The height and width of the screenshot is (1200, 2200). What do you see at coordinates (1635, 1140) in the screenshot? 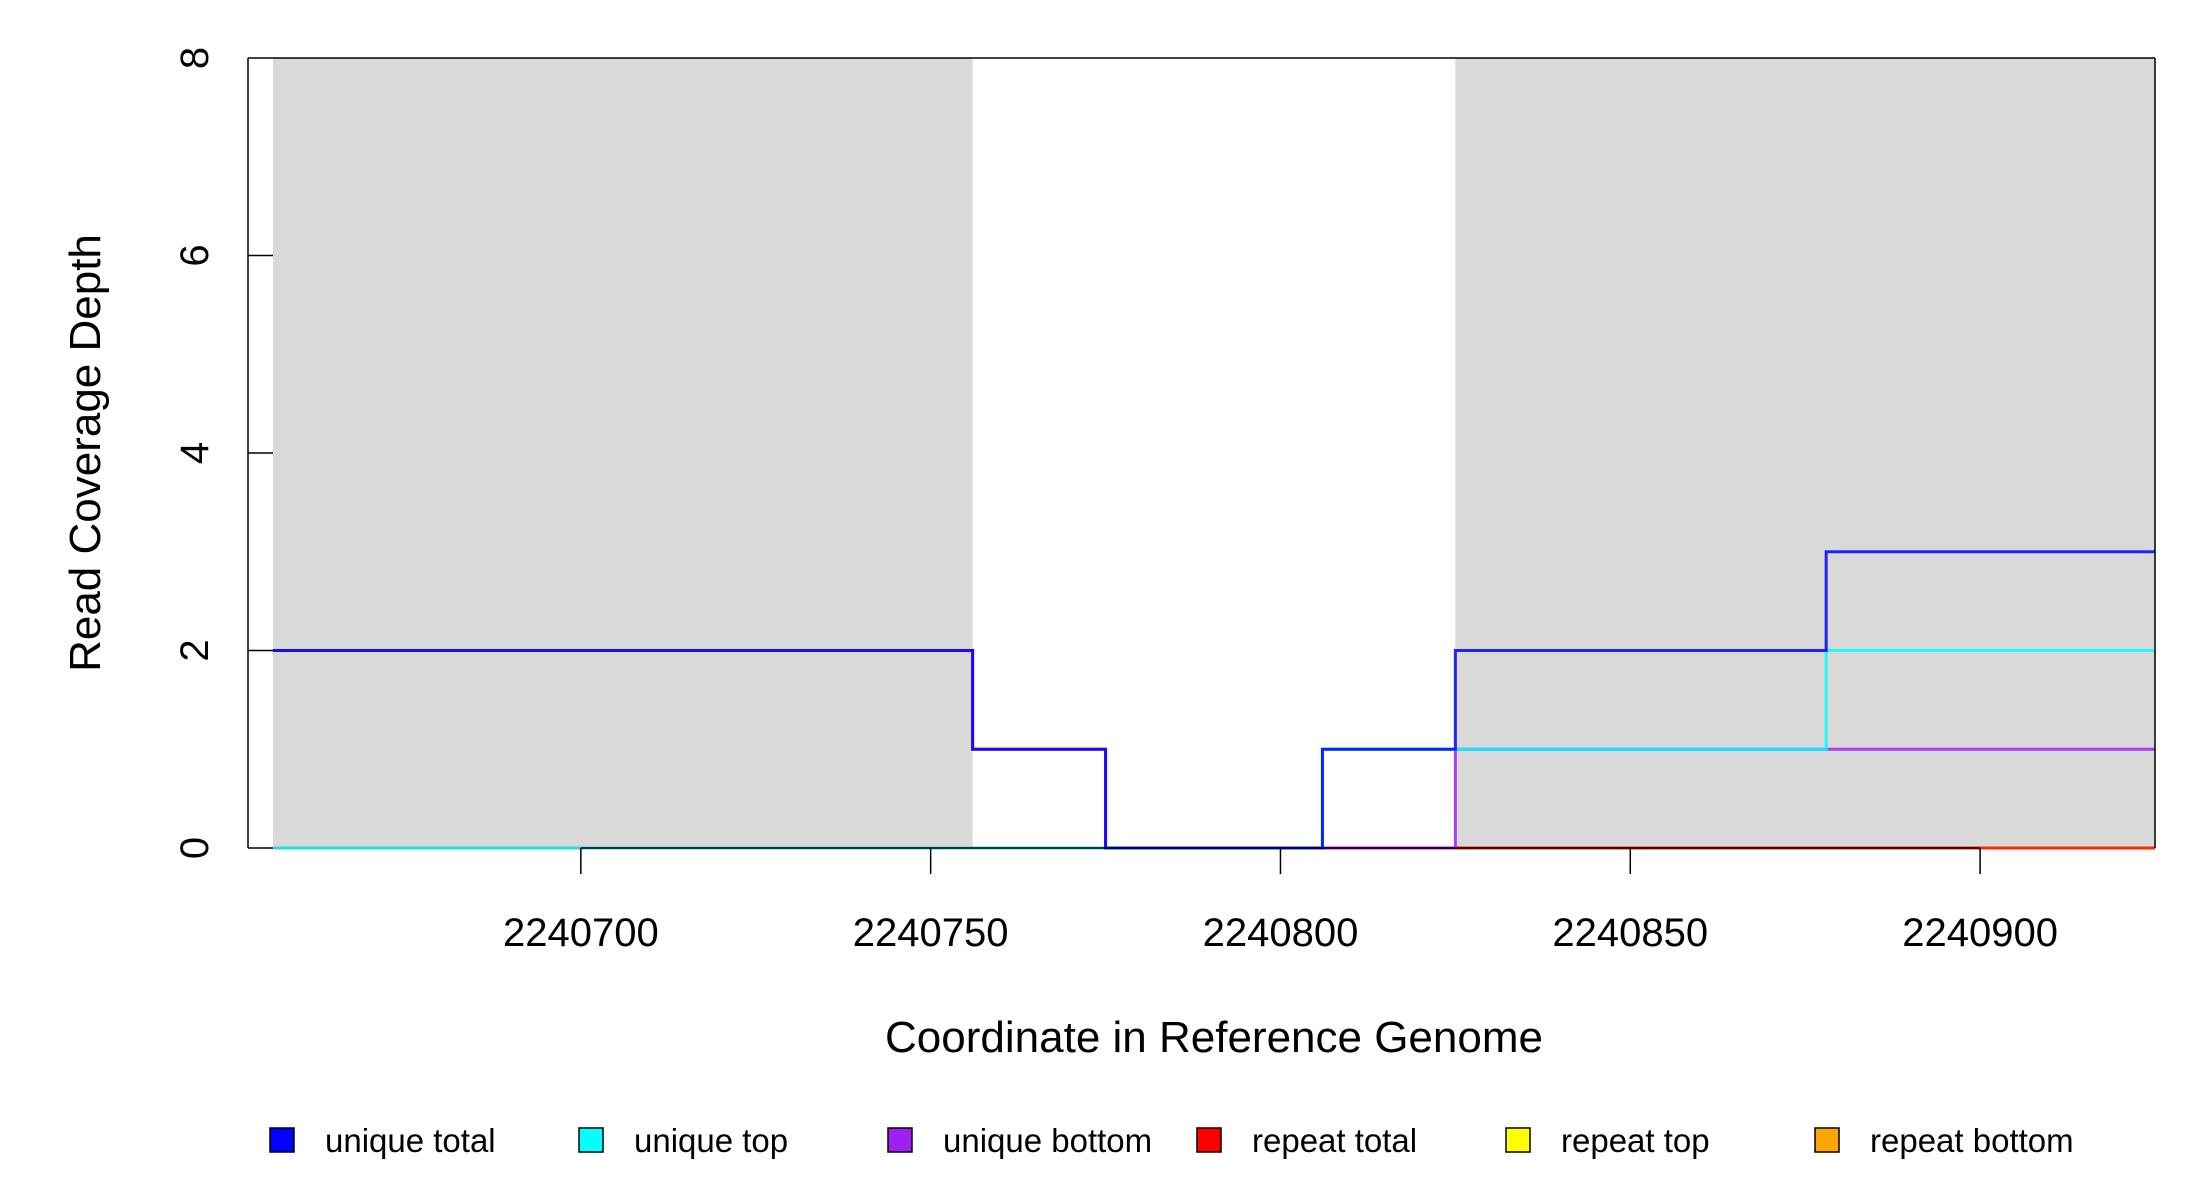
I see `legend-label-repeat-top: repeat top` at bounding box center [1635, 1140].